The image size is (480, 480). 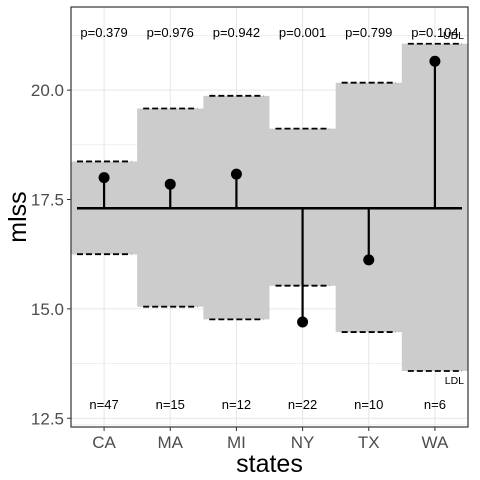 What do you see at coordinates (302, 32) in the screenshot?
I see `p-value-label: p=0.001` at bounding box center [302, 32].